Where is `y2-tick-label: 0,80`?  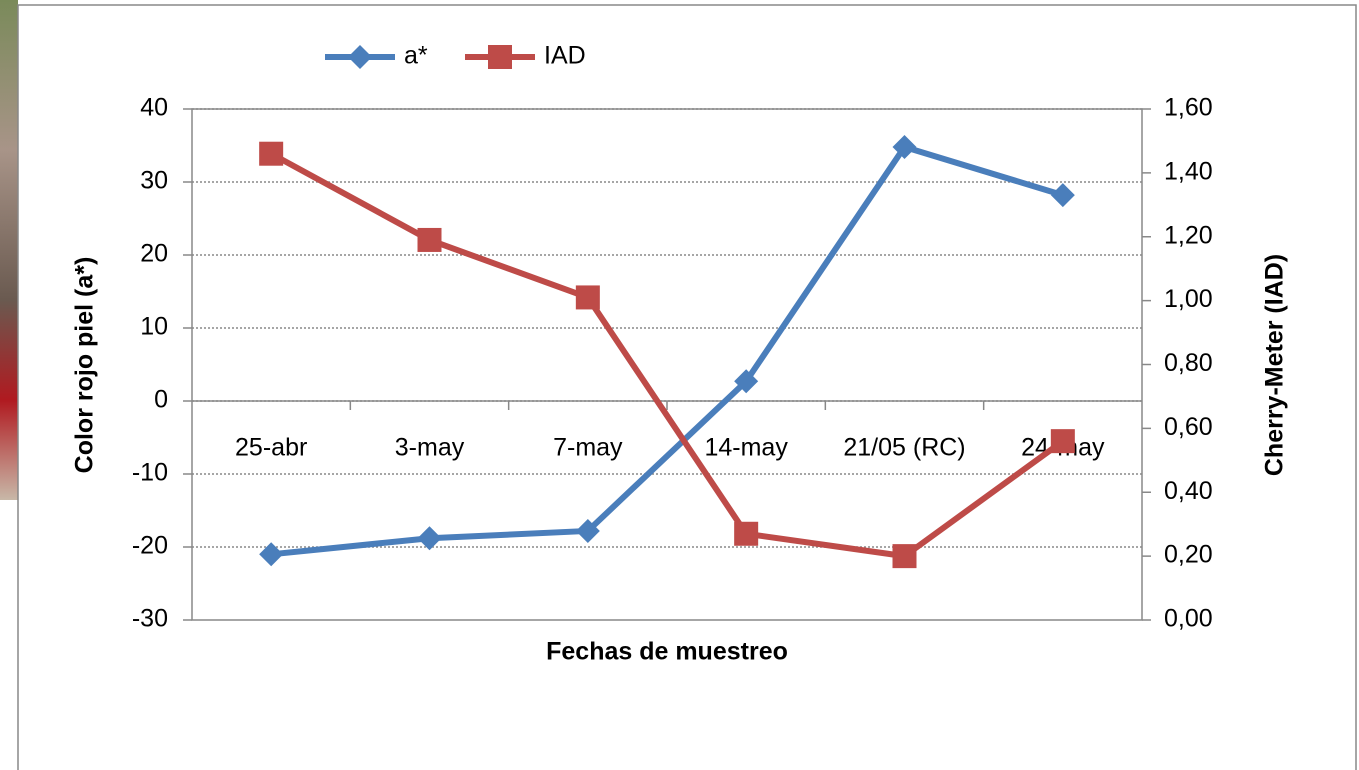 y2-tick-label: 0,80 is located at coordinates (1188, 363).